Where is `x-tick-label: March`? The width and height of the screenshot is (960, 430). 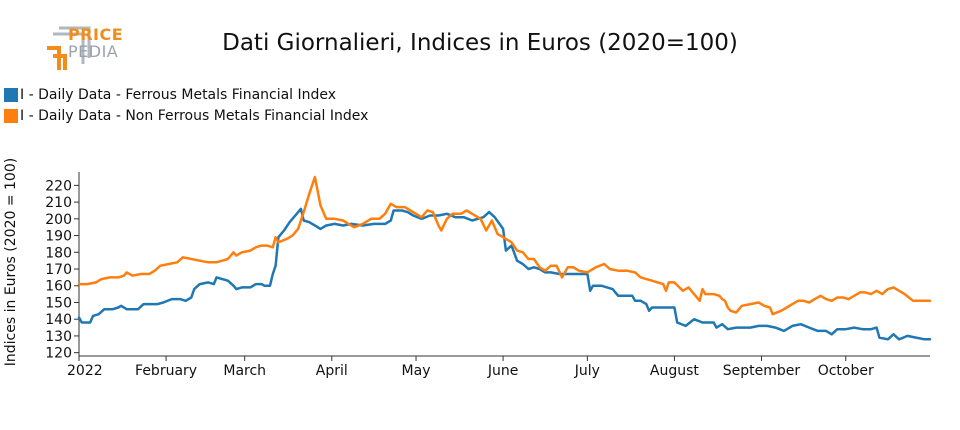
x-tick-label: March is located at coordinates (244, 371).